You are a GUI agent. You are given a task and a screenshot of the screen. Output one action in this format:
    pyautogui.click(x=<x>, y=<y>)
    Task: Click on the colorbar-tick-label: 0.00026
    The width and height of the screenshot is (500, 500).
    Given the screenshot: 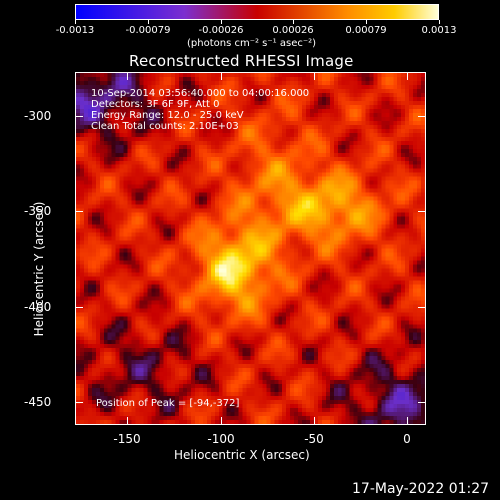 What is the action you would take?
    pyautogui.click(x=293, y=30)
    